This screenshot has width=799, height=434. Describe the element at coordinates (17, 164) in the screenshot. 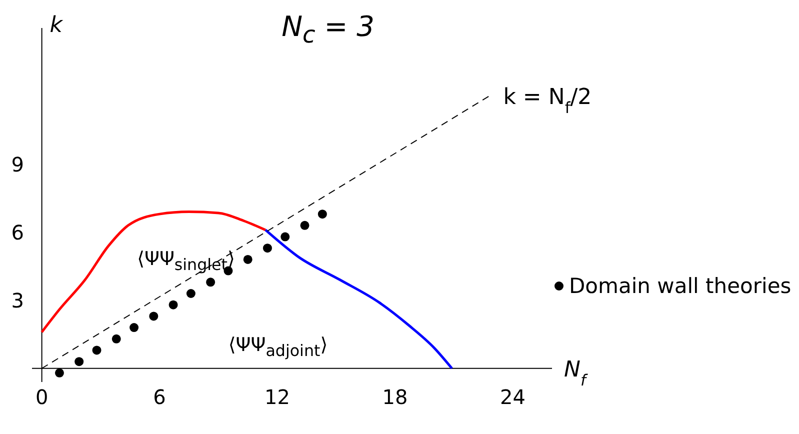

I see `y-tick-label: 9` at that location.